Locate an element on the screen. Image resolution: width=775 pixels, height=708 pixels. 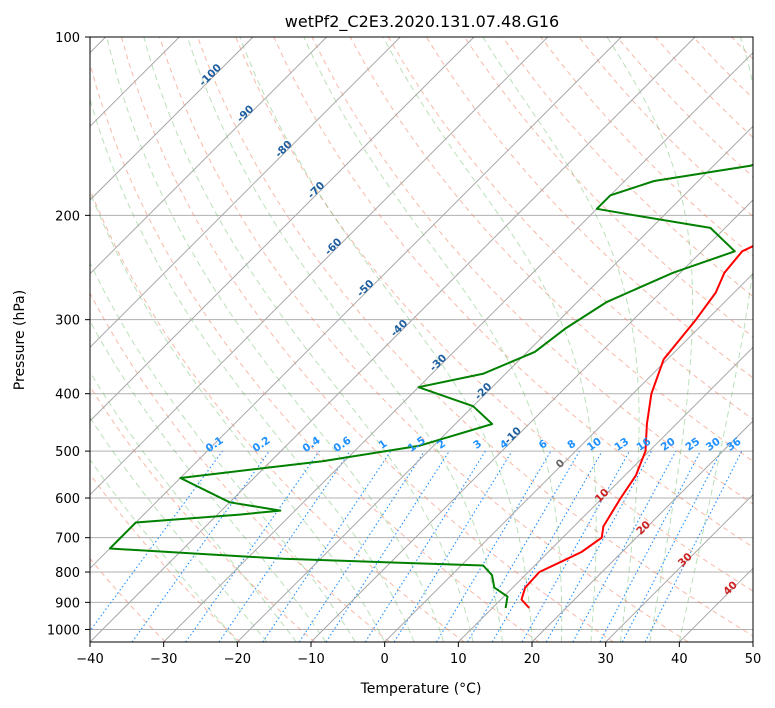
y-tick-label: 600 is located at coordinates (67, 499).